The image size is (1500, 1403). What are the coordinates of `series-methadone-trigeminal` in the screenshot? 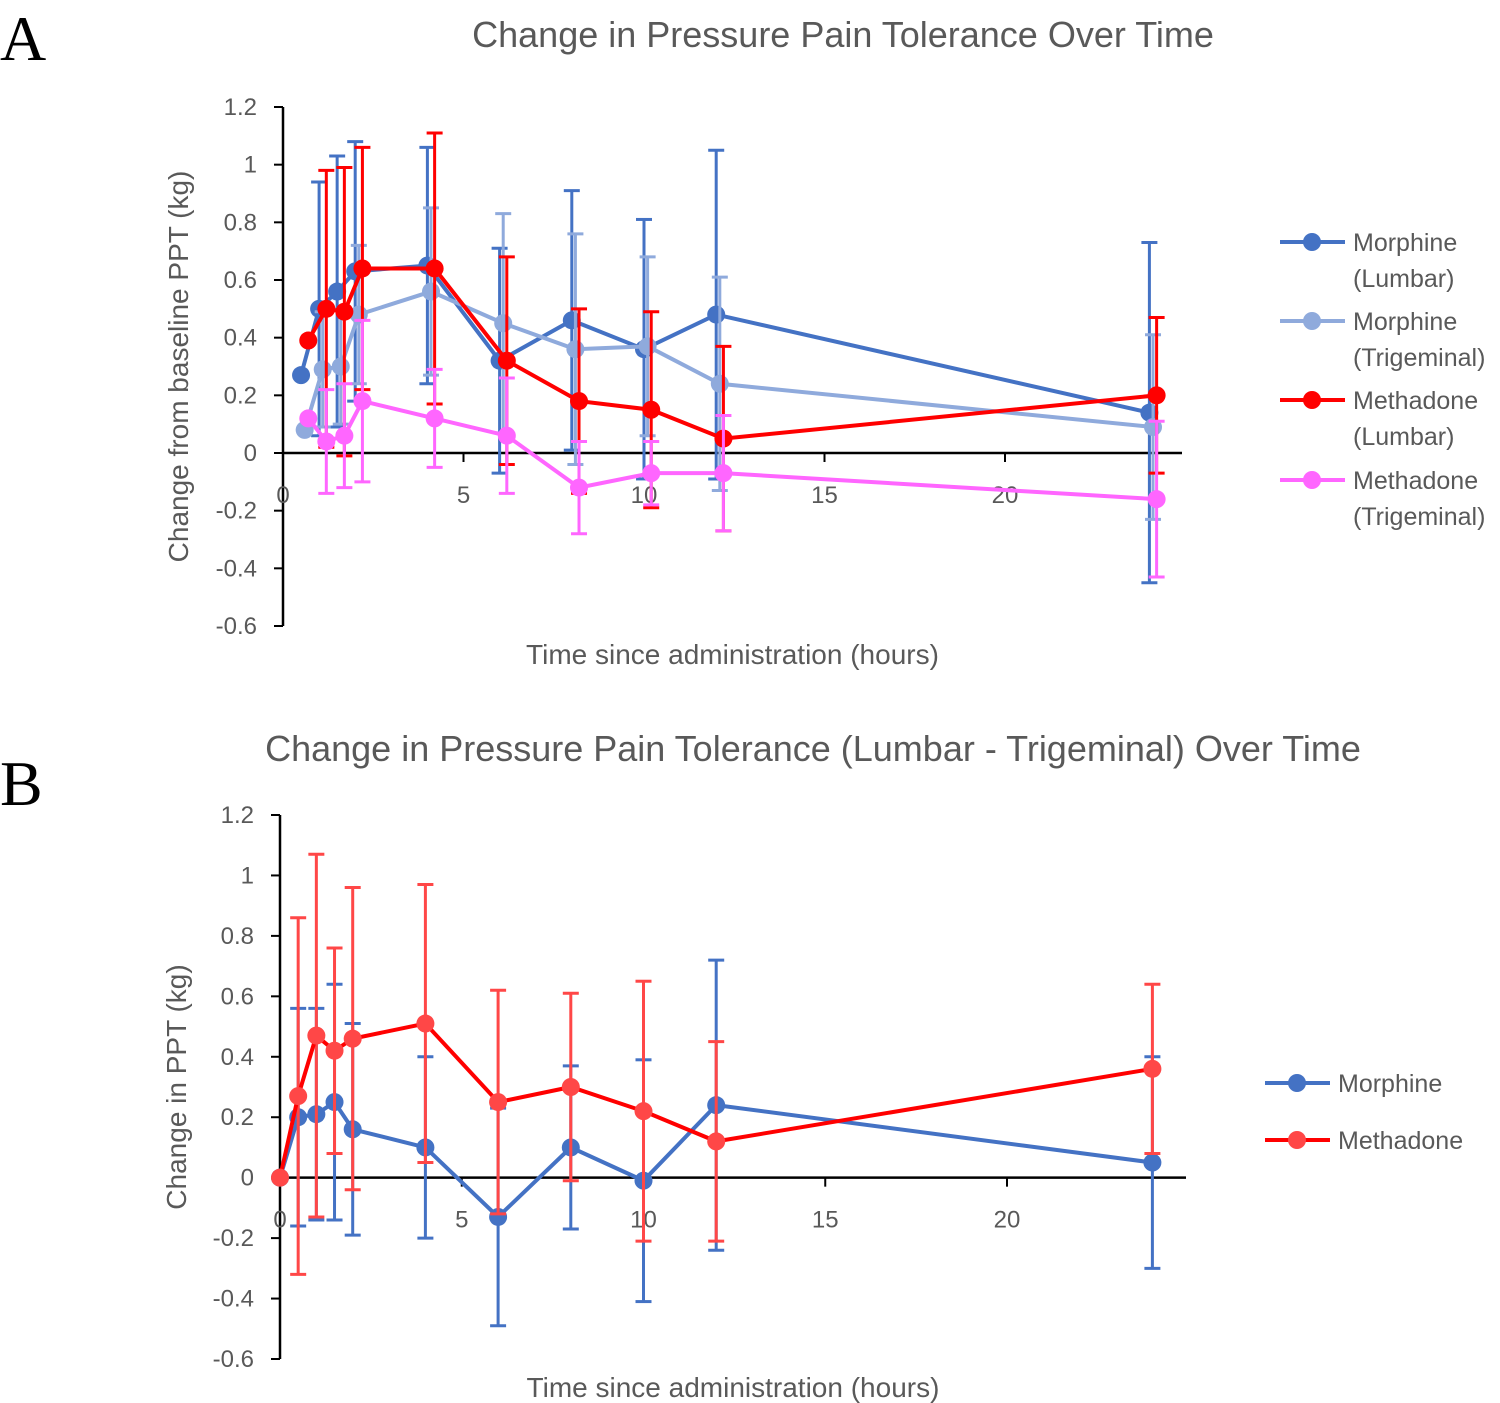 It's located at (732, 448).